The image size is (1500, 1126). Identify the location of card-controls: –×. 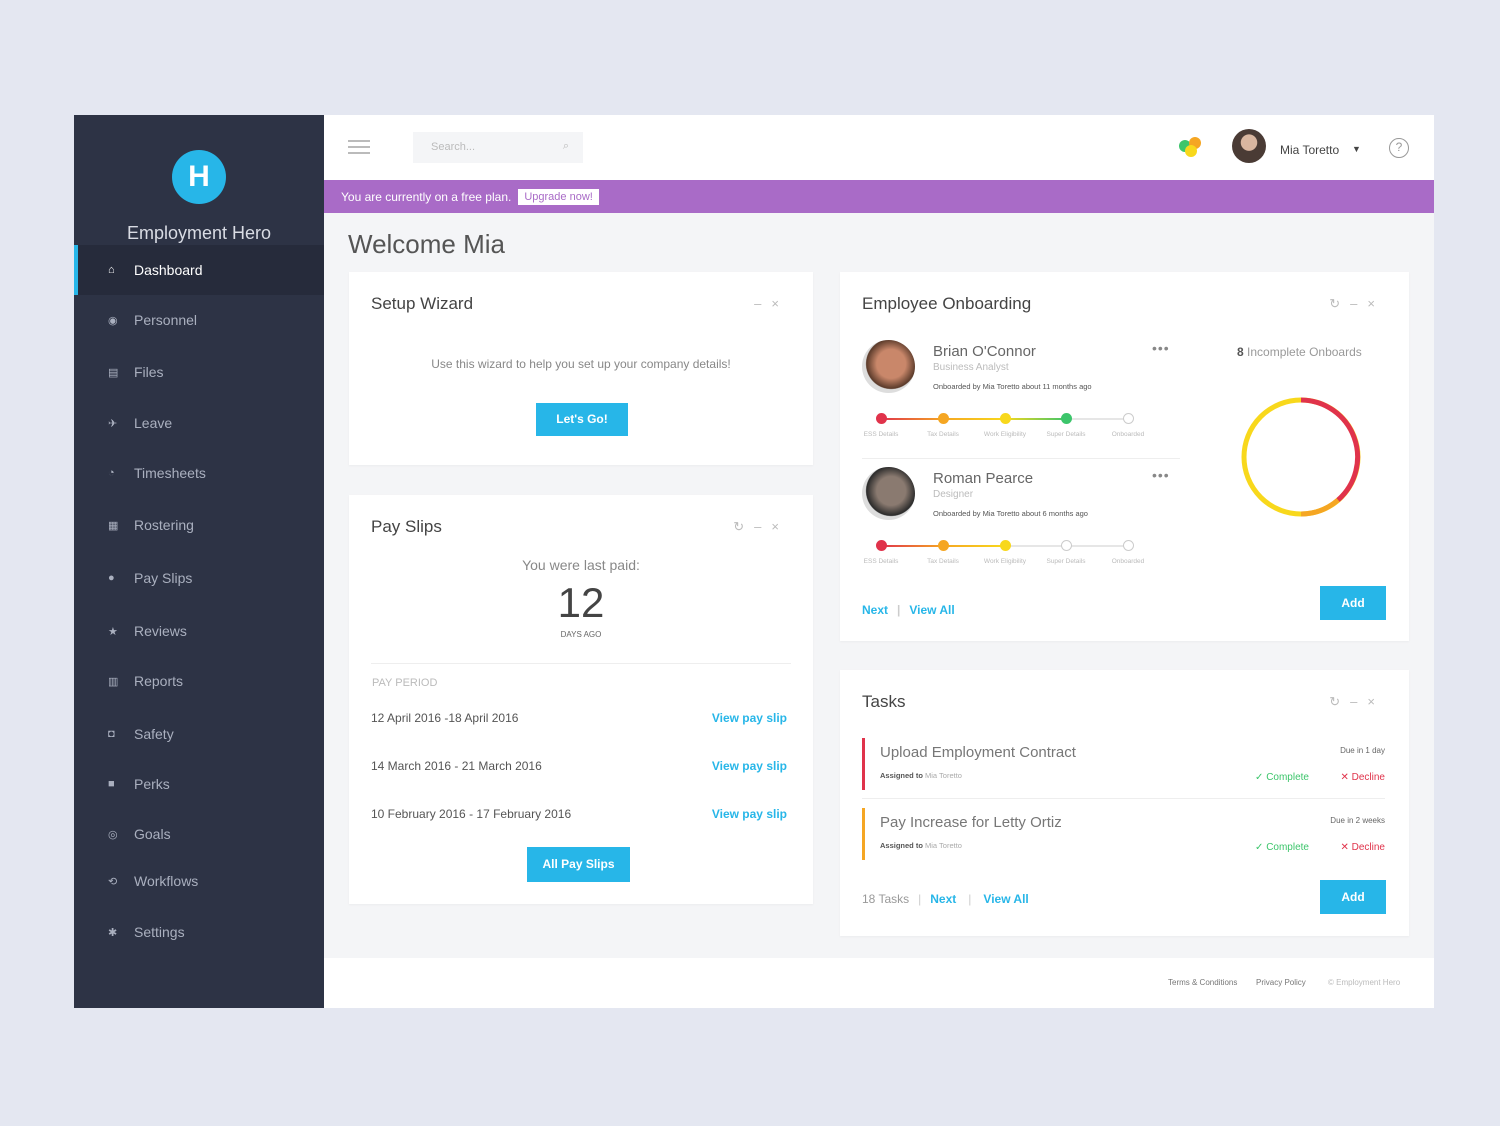
(771, 303).